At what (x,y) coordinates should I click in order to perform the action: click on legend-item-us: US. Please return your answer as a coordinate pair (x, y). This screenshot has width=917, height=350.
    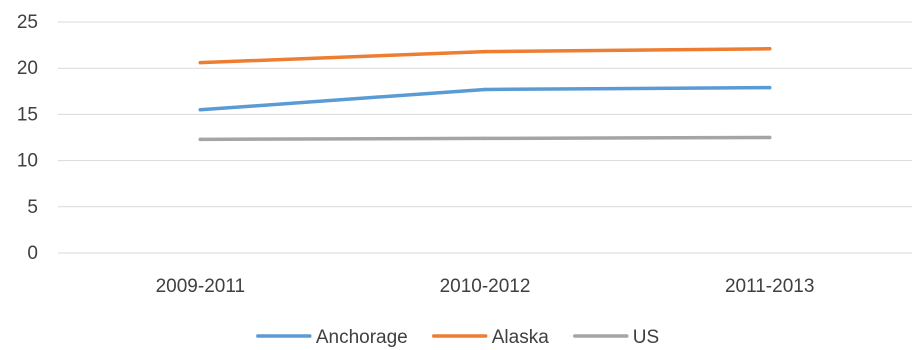
    Looking at the image, I should click on (616, 337).